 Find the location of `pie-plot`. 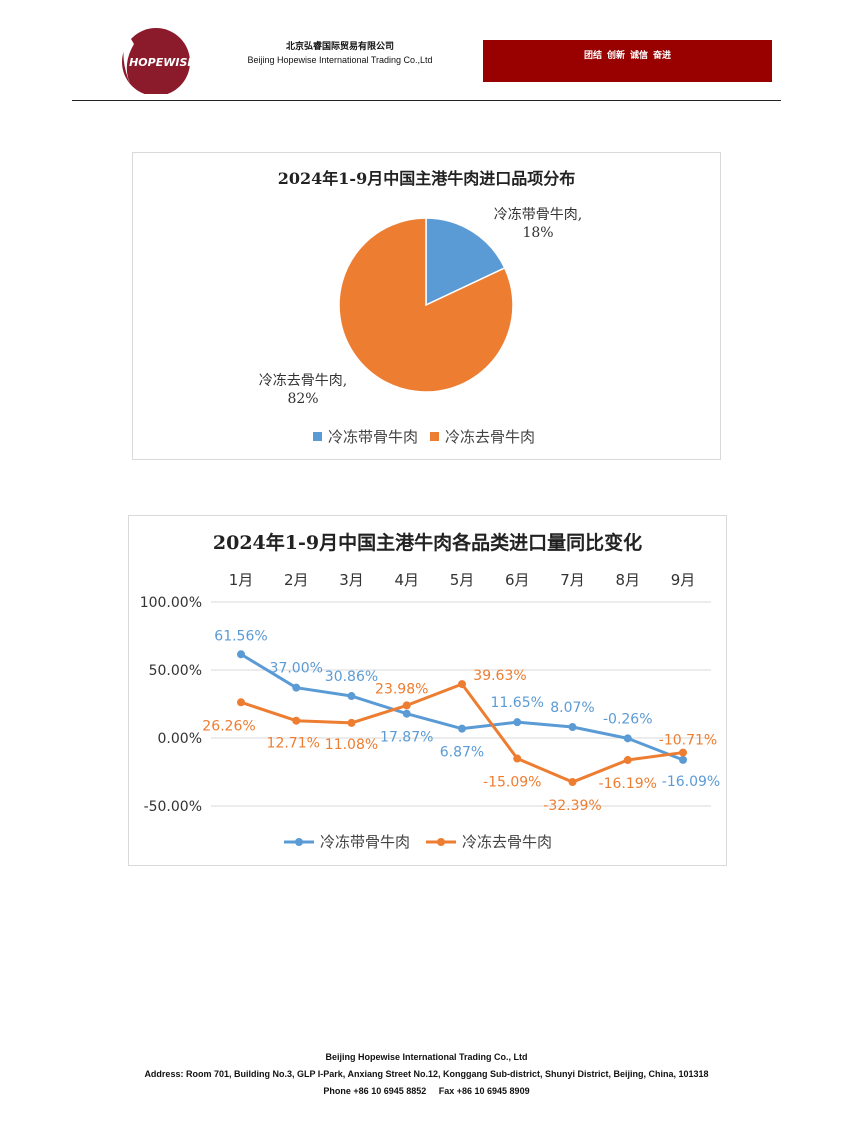

pie-plot is located at coordinates (426, 305).